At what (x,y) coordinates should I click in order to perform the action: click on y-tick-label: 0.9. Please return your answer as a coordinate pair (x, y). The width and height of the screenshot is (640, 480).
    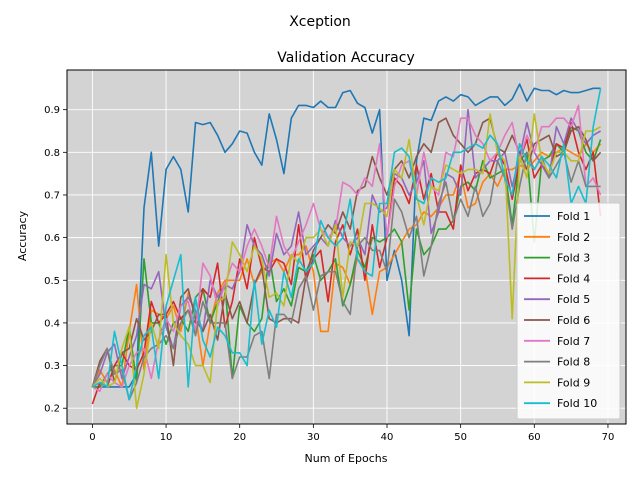
    Looking at the image, I should click on (52, 110).